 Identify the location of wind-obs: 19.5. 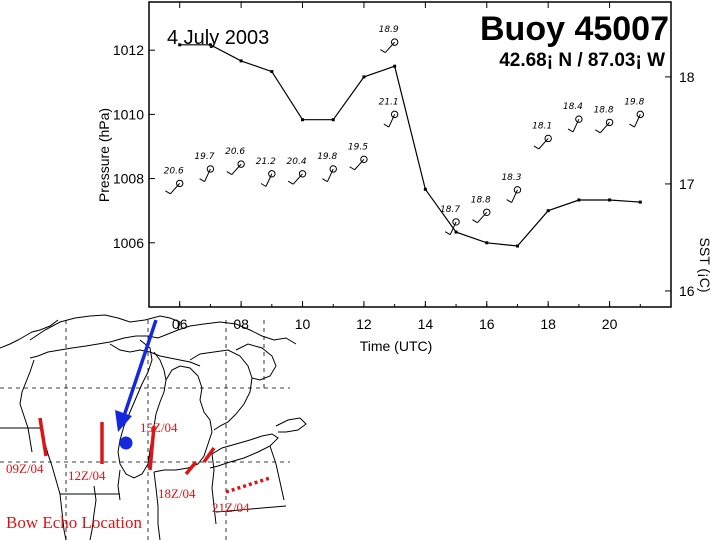
(358, 156).